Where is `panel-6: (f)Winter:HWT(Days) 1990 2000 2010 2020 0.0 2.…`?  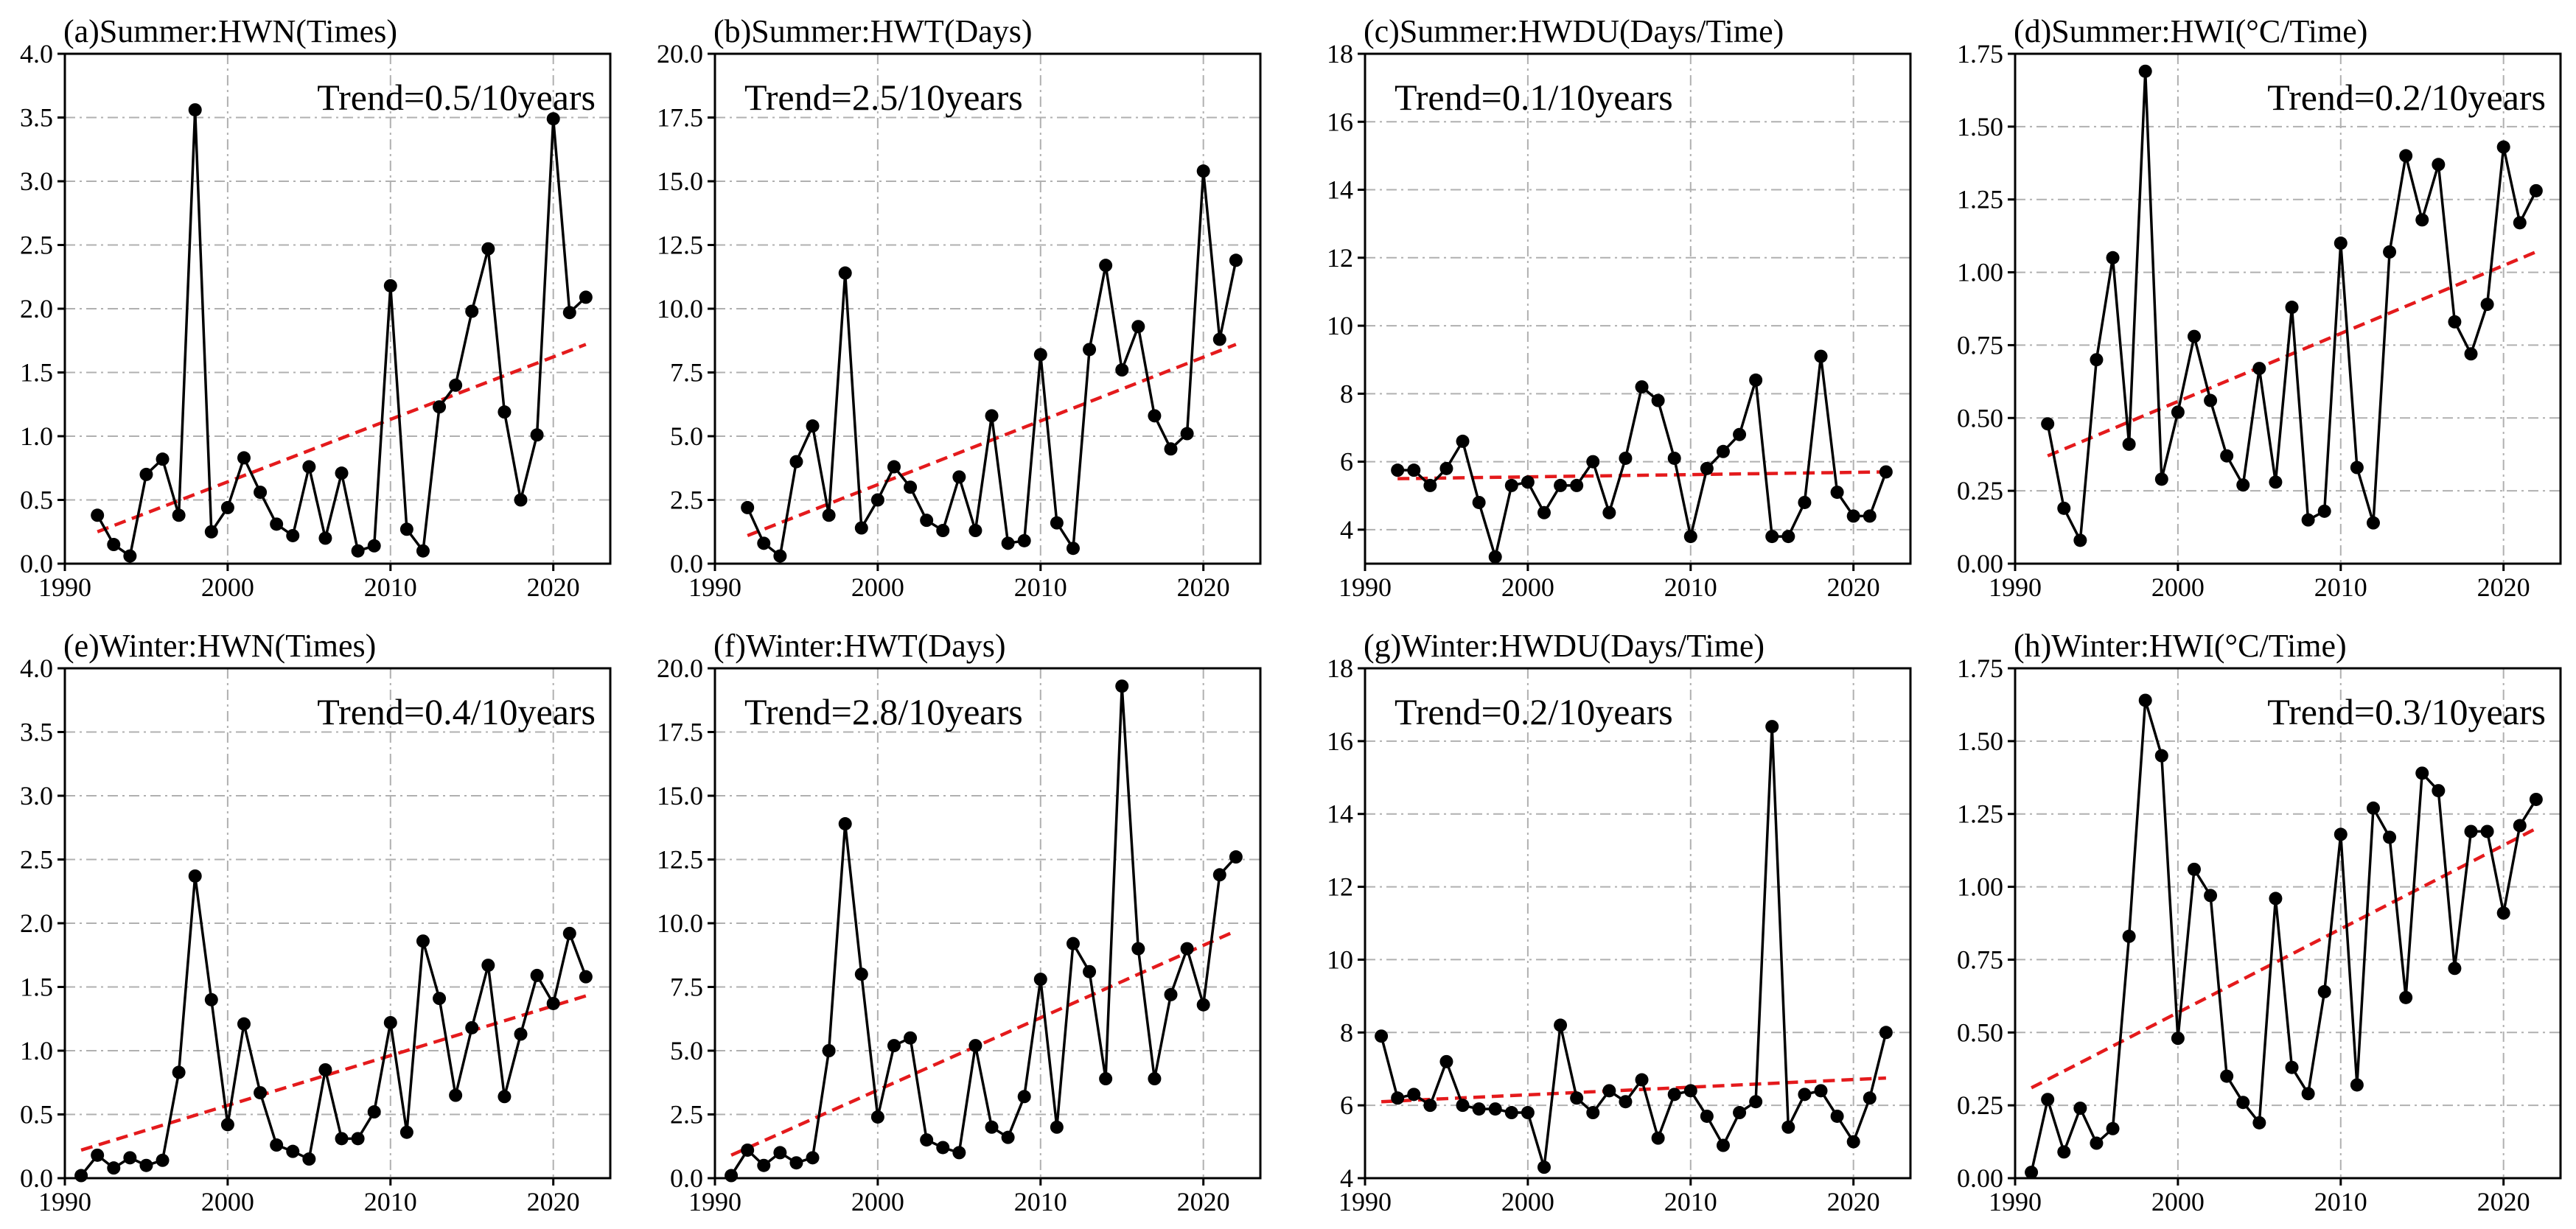
panel-6: (f)Winter:HWT(Days) 1990 2000 2010 2020 0.0 2.… is located at coordinates (960, 922).